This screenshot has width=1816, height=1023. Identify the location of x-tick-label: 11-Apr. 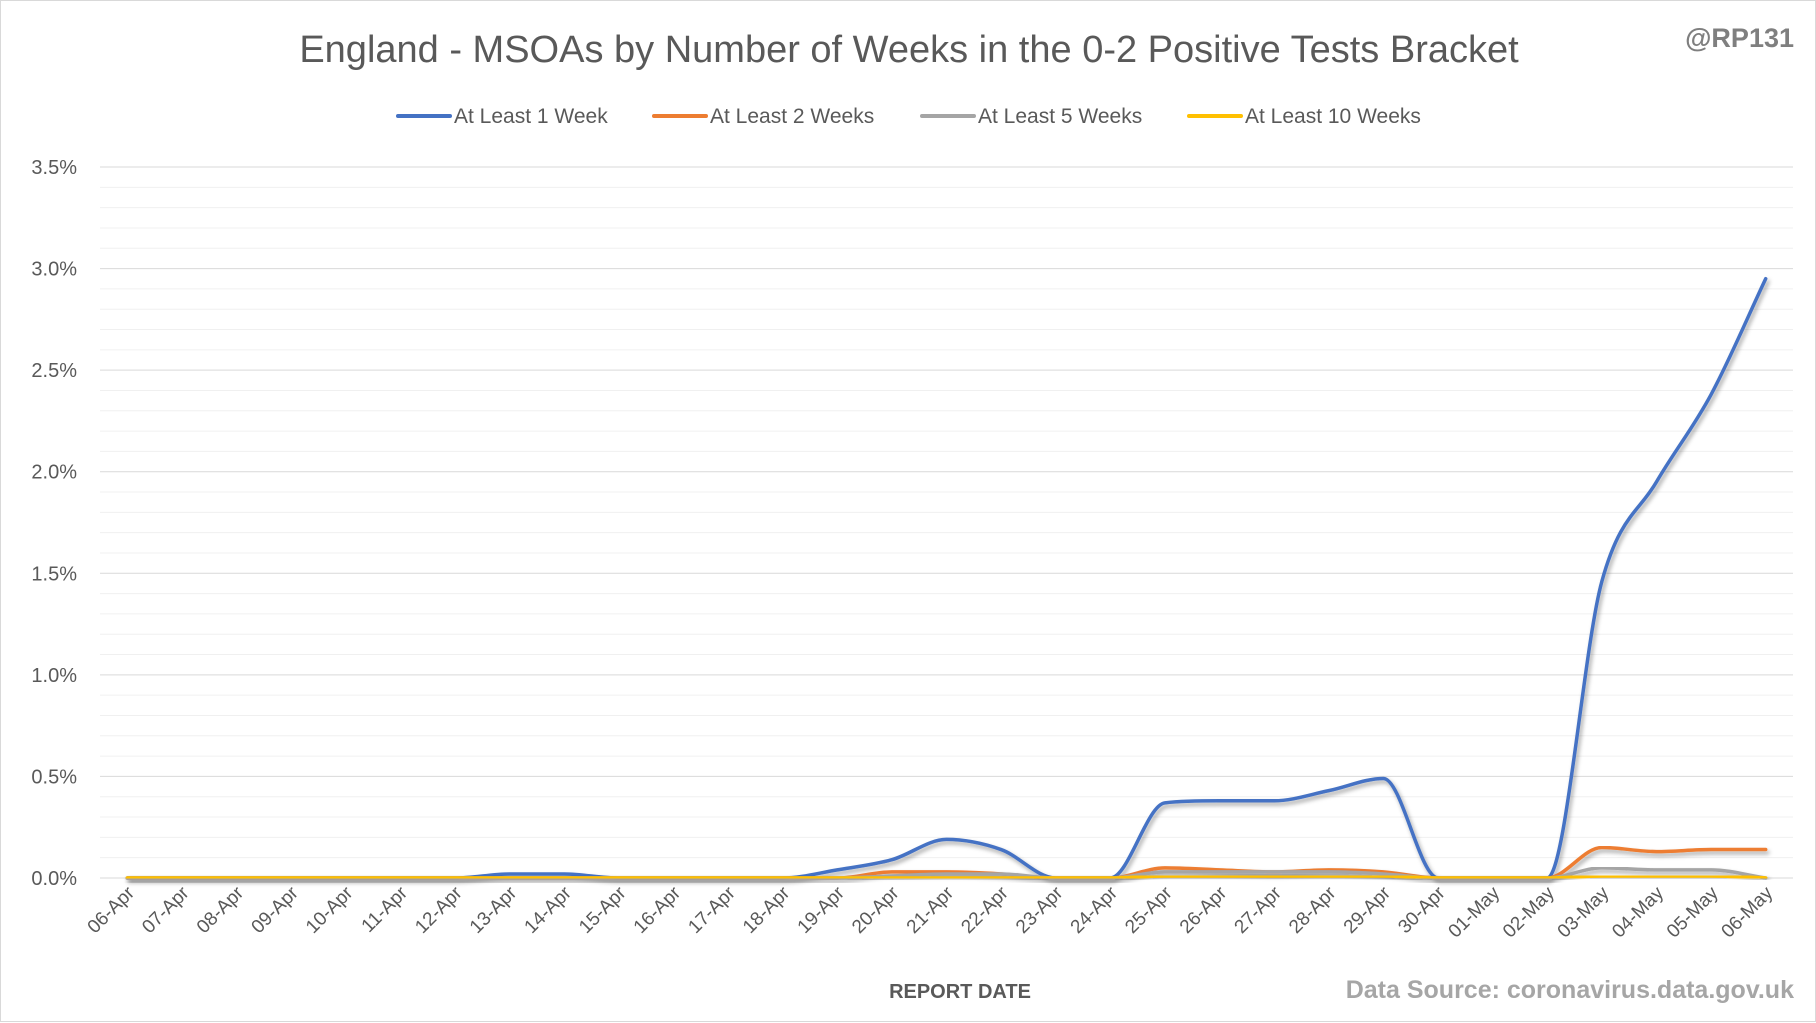
(385, 909).